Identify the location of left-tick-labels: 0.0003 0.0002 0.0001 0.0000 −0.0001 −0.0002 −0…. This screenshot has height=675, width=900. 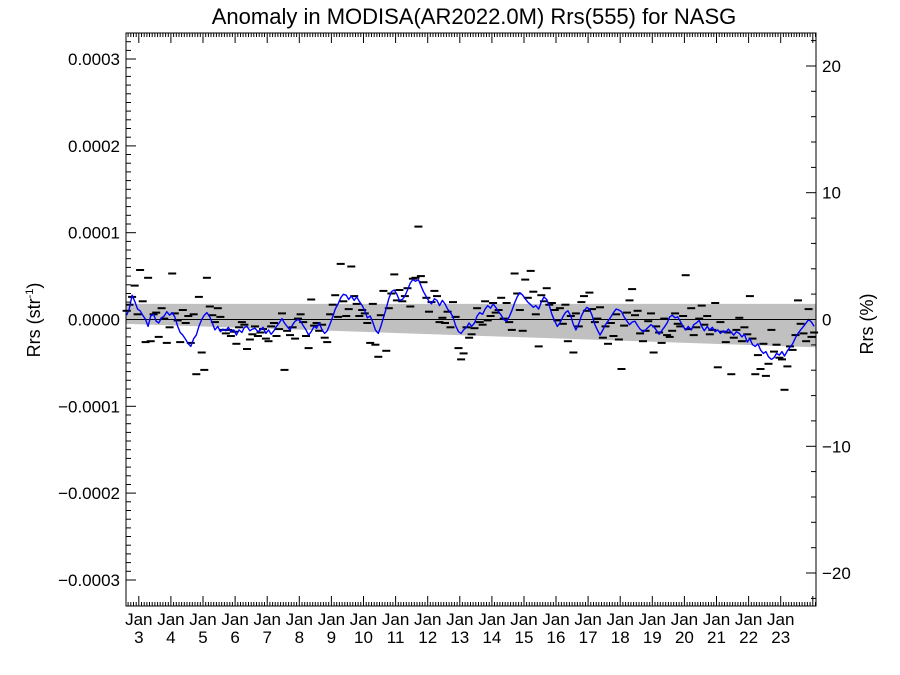
(89, 320).